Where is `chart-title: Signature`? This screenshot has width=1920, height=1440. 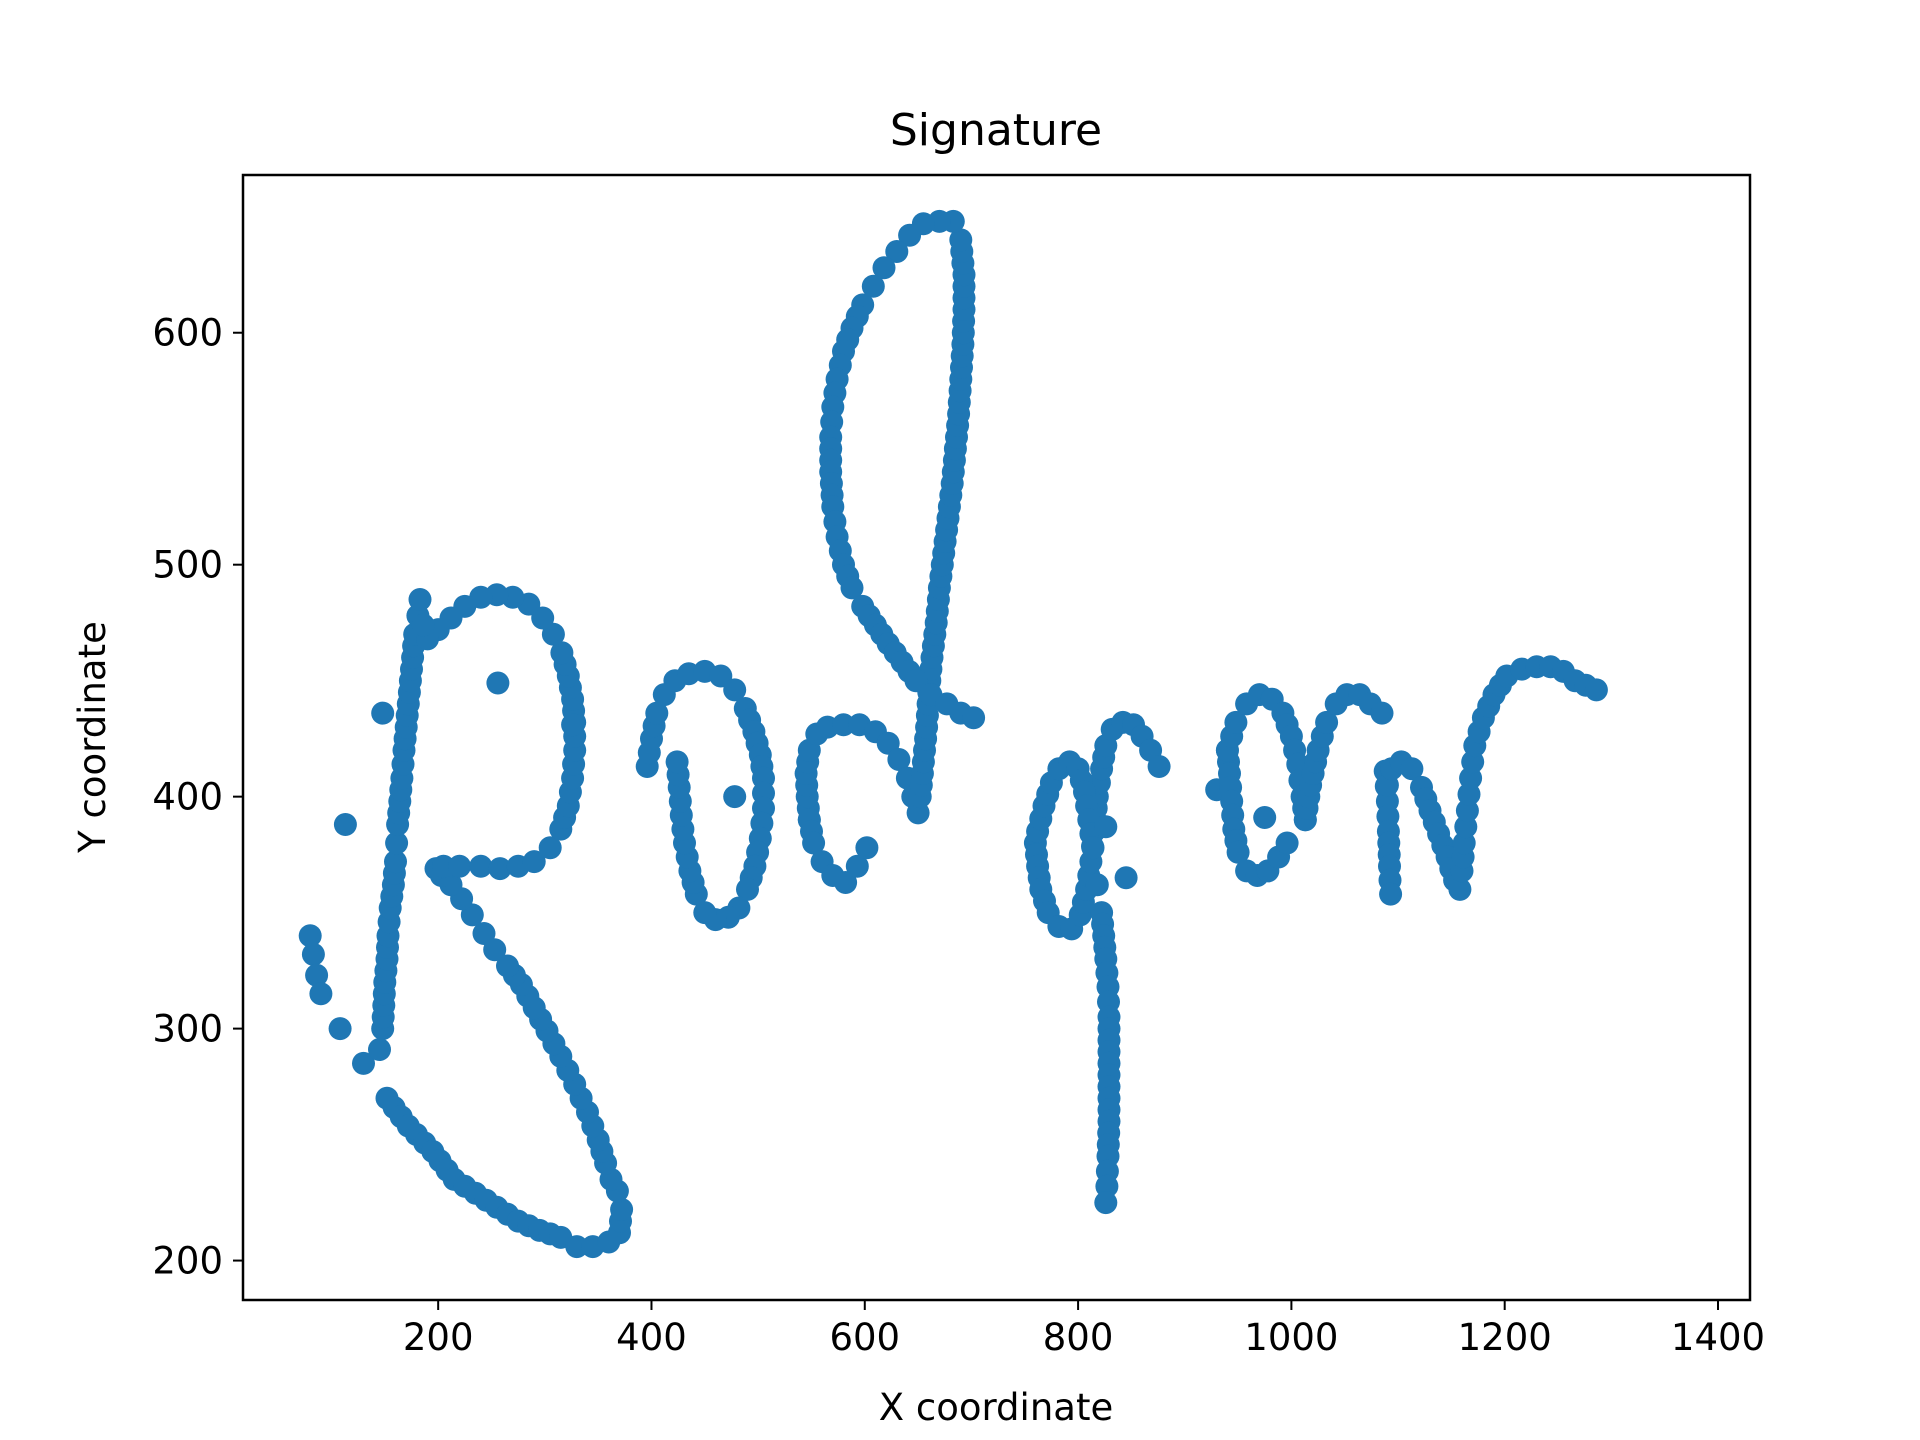
chart-title: Signature is located at coordinates (996, 130).